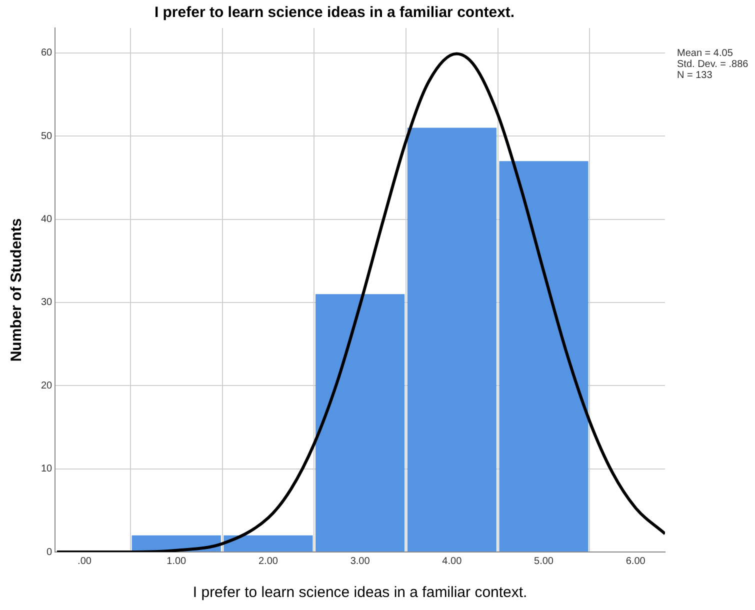 This screenshot has height=610, width=755. What do you see at coordinates (452, 561) in the screenshot?
I see `x-tick-label: 4.00` at bounding box center [452, 561].